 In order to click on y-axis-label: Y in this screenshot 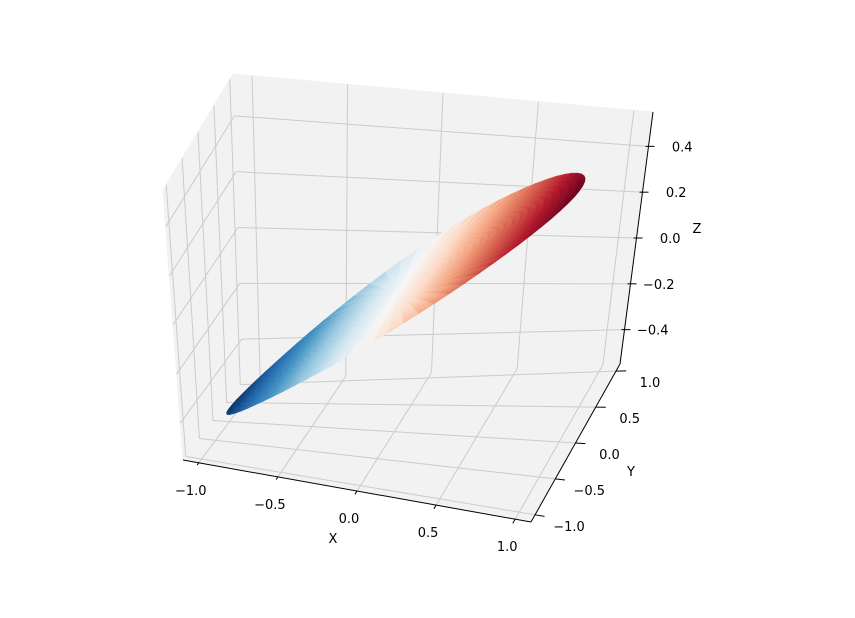, I will do `click(630, 472)`.